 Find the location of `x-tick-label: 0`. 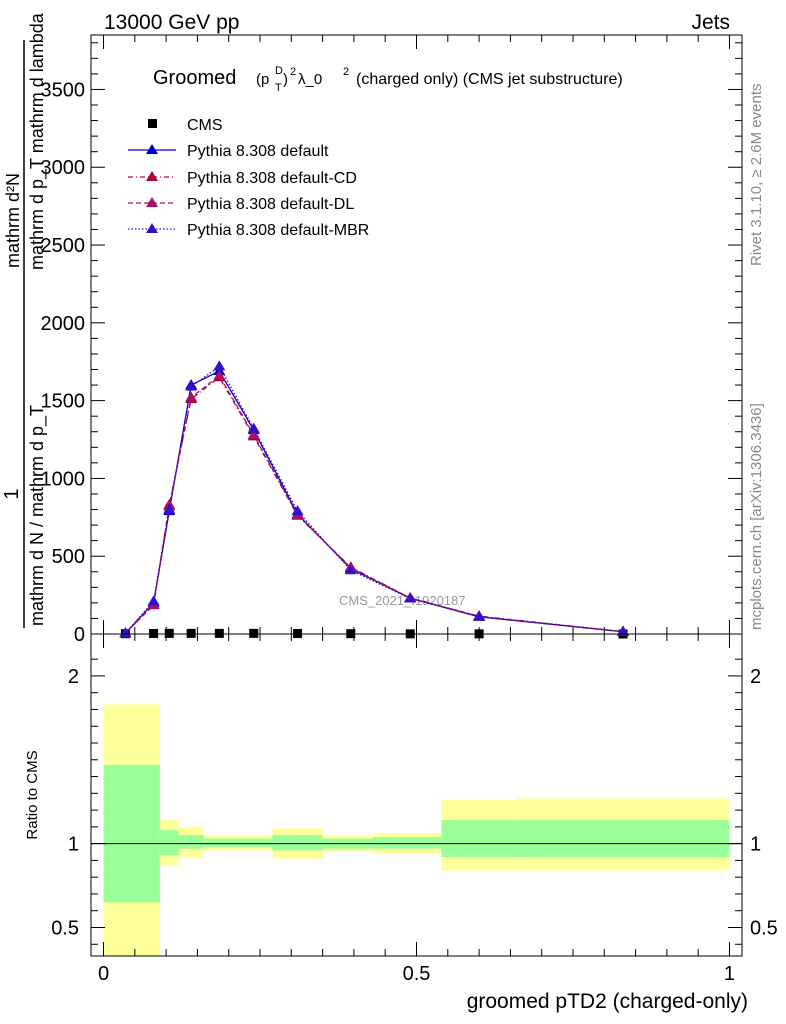

x-tick-label: 0 is located at coordinates (103, 974).